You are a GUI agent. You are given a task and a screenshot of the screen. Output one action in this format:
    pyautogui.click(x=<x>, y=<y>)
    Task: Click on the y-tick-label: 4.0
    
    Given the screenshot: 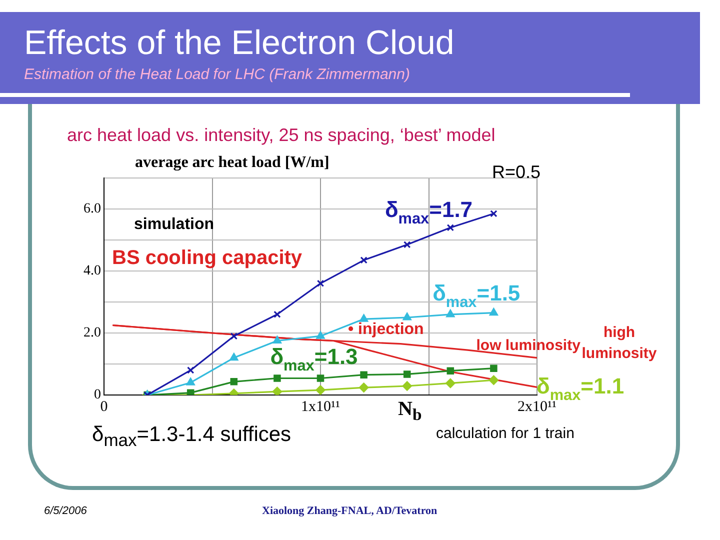 What is the action you would take?
    pyautogui.click(x=92, y=271)
    